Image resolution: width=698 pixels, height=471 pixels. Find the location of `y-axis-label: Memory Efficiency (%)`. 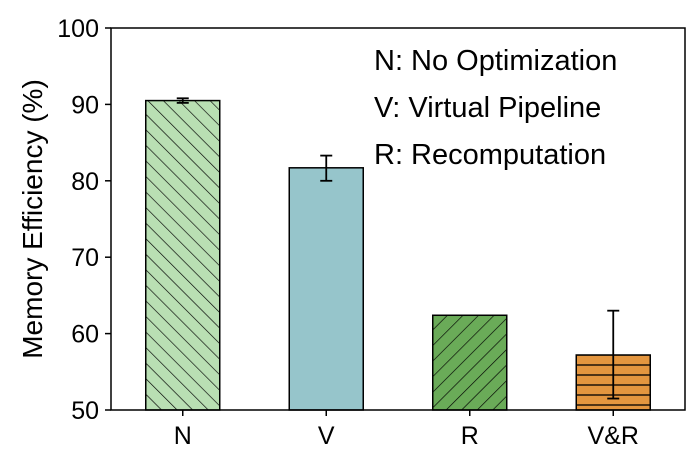

y-axis-label: Memory Efficiency (%) is located at coordinates (32, 219).